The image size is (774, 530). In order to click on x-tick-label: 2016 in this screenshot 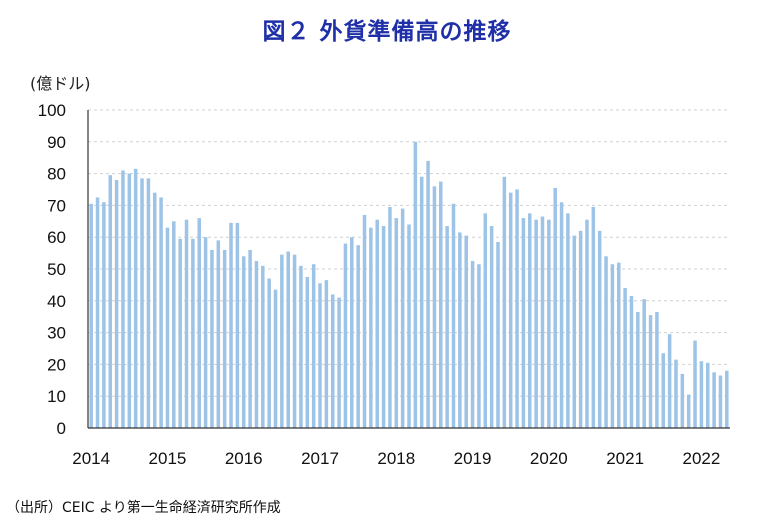, I will do `click(244, 458)`.